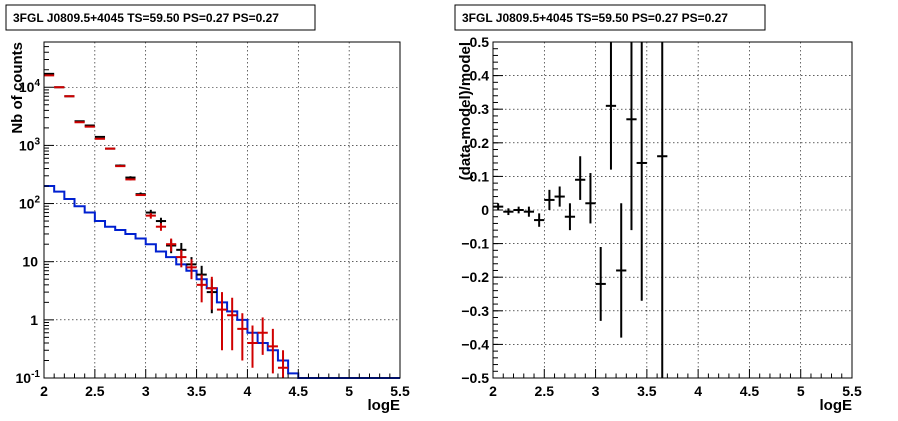  I want to click on counts-x-axis-label: logE, so click(384, 405).